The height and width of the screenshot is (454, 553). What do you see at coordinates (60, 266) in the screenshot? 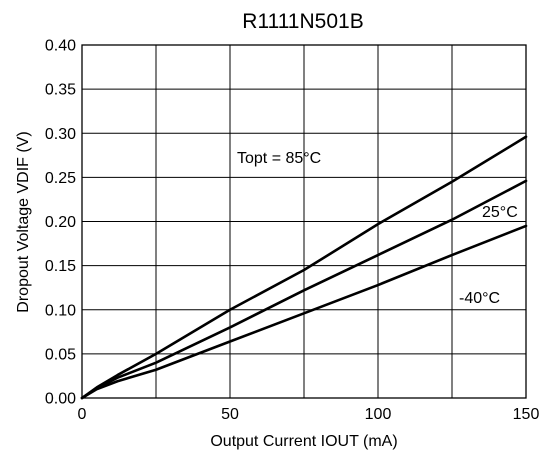
I see `y-tick-label: 0.15` at bounding box center [60, 266].